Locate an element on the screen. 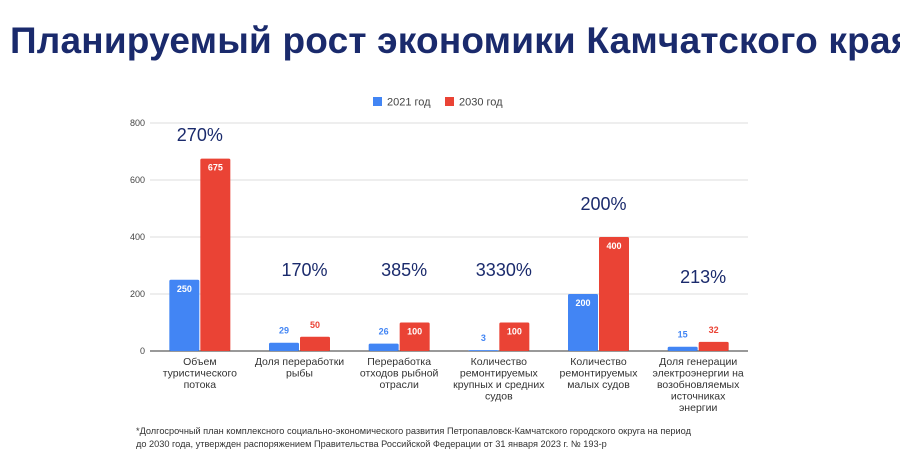 Image resolution: width=900 pixels, height=458 pixels. growth-label: 200% is located at coordinates (603, 204).